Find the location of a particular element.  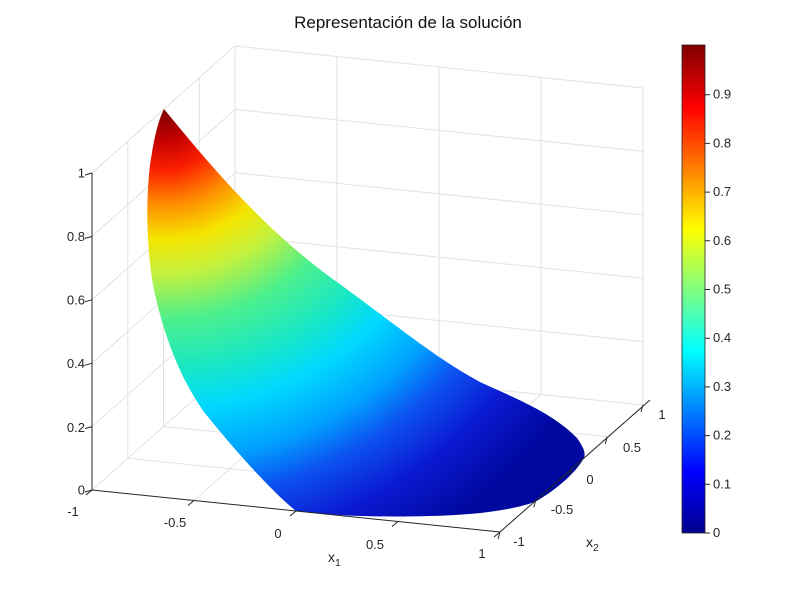

colorbar-tick-marks is located at coordinates (707, 314).